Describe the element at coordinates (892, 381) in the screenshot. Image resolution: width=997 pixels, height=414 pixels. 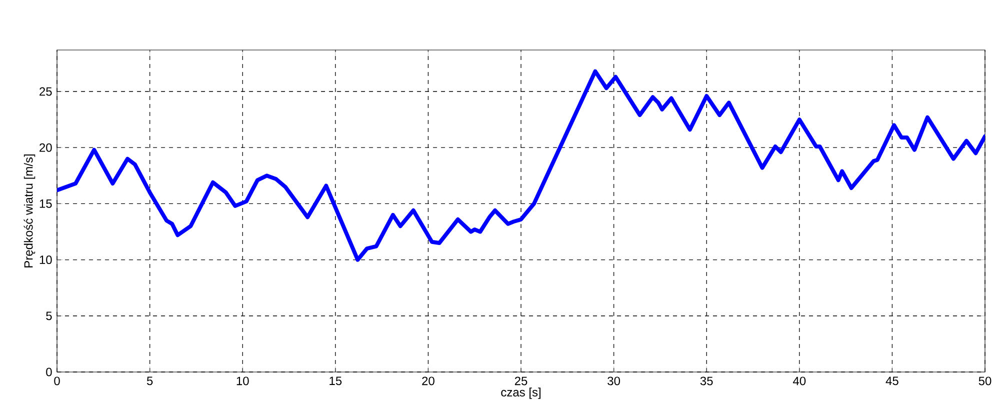
I see `x-tick-label: 45` at that location.